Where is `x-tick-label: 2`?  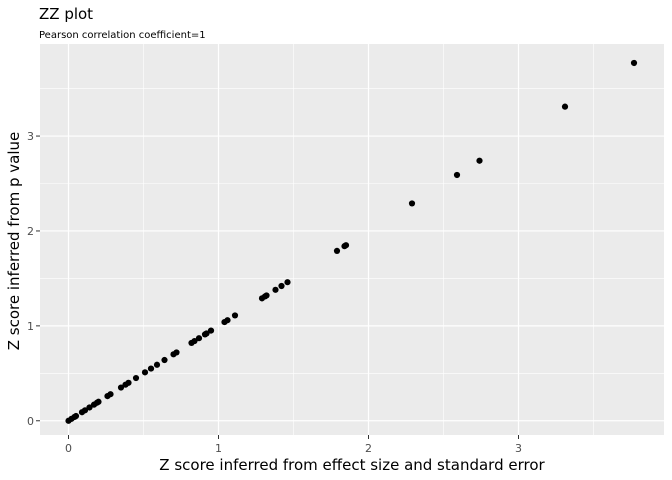
x-tick-label: 2 is located at coordinates (368, 448).